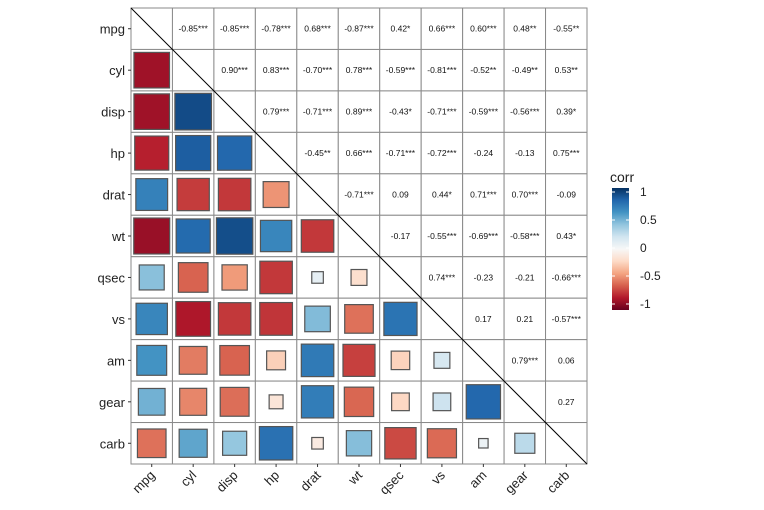  Describe the element at coordinates (276, 29) in the screenshot. I see `correlation-label: -0.78***` at that location.